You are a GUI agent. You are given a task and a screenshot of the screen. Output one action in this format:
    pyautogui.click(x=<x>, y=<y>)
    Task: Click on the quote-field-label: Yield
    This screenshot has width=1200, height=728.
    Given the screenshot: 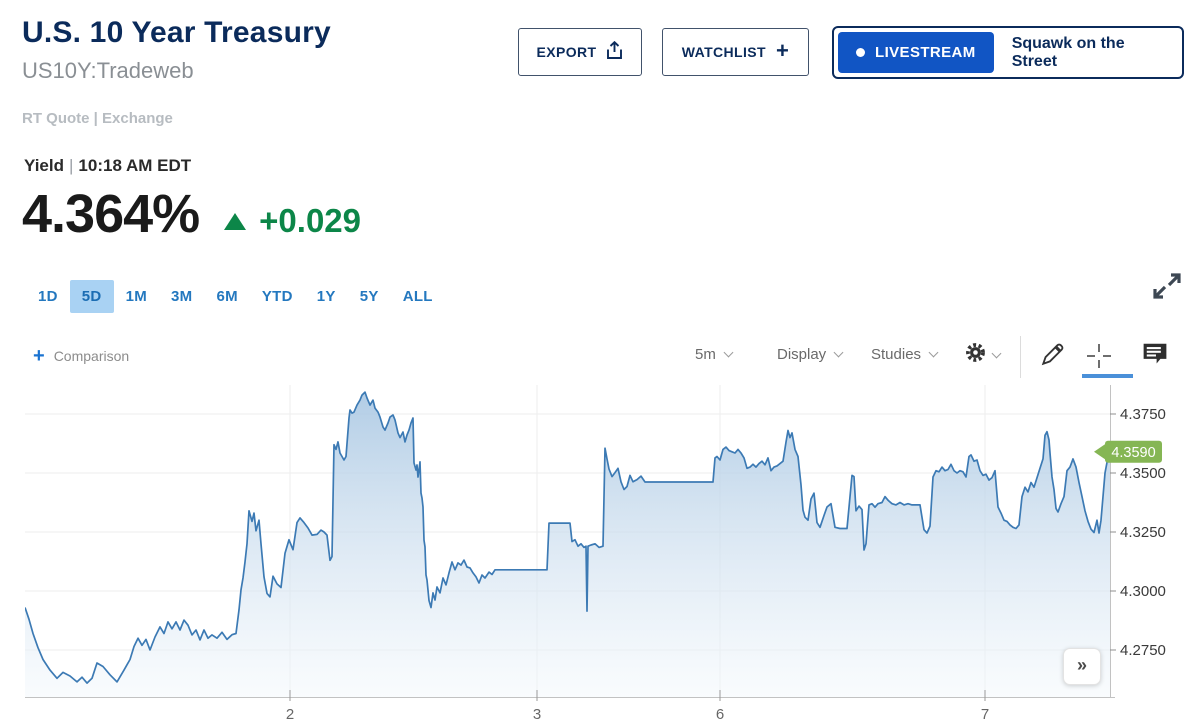 What is the action you would take?
    pyautogui.click(x=44, y=165)
    